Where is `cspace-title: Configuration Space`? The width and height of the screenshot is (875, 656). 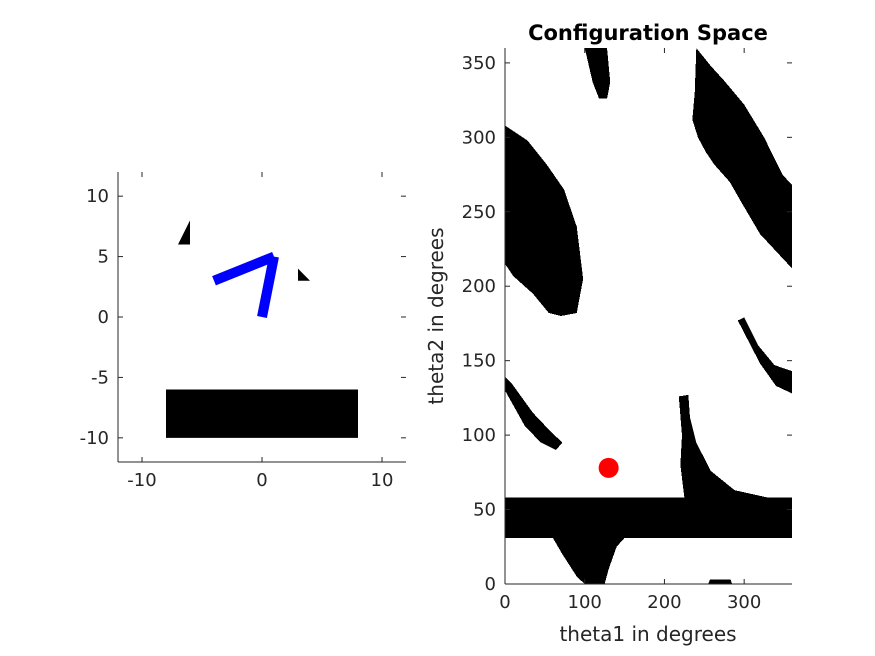 cspace-title: Configuration Space is located at coordinates (648, 33).